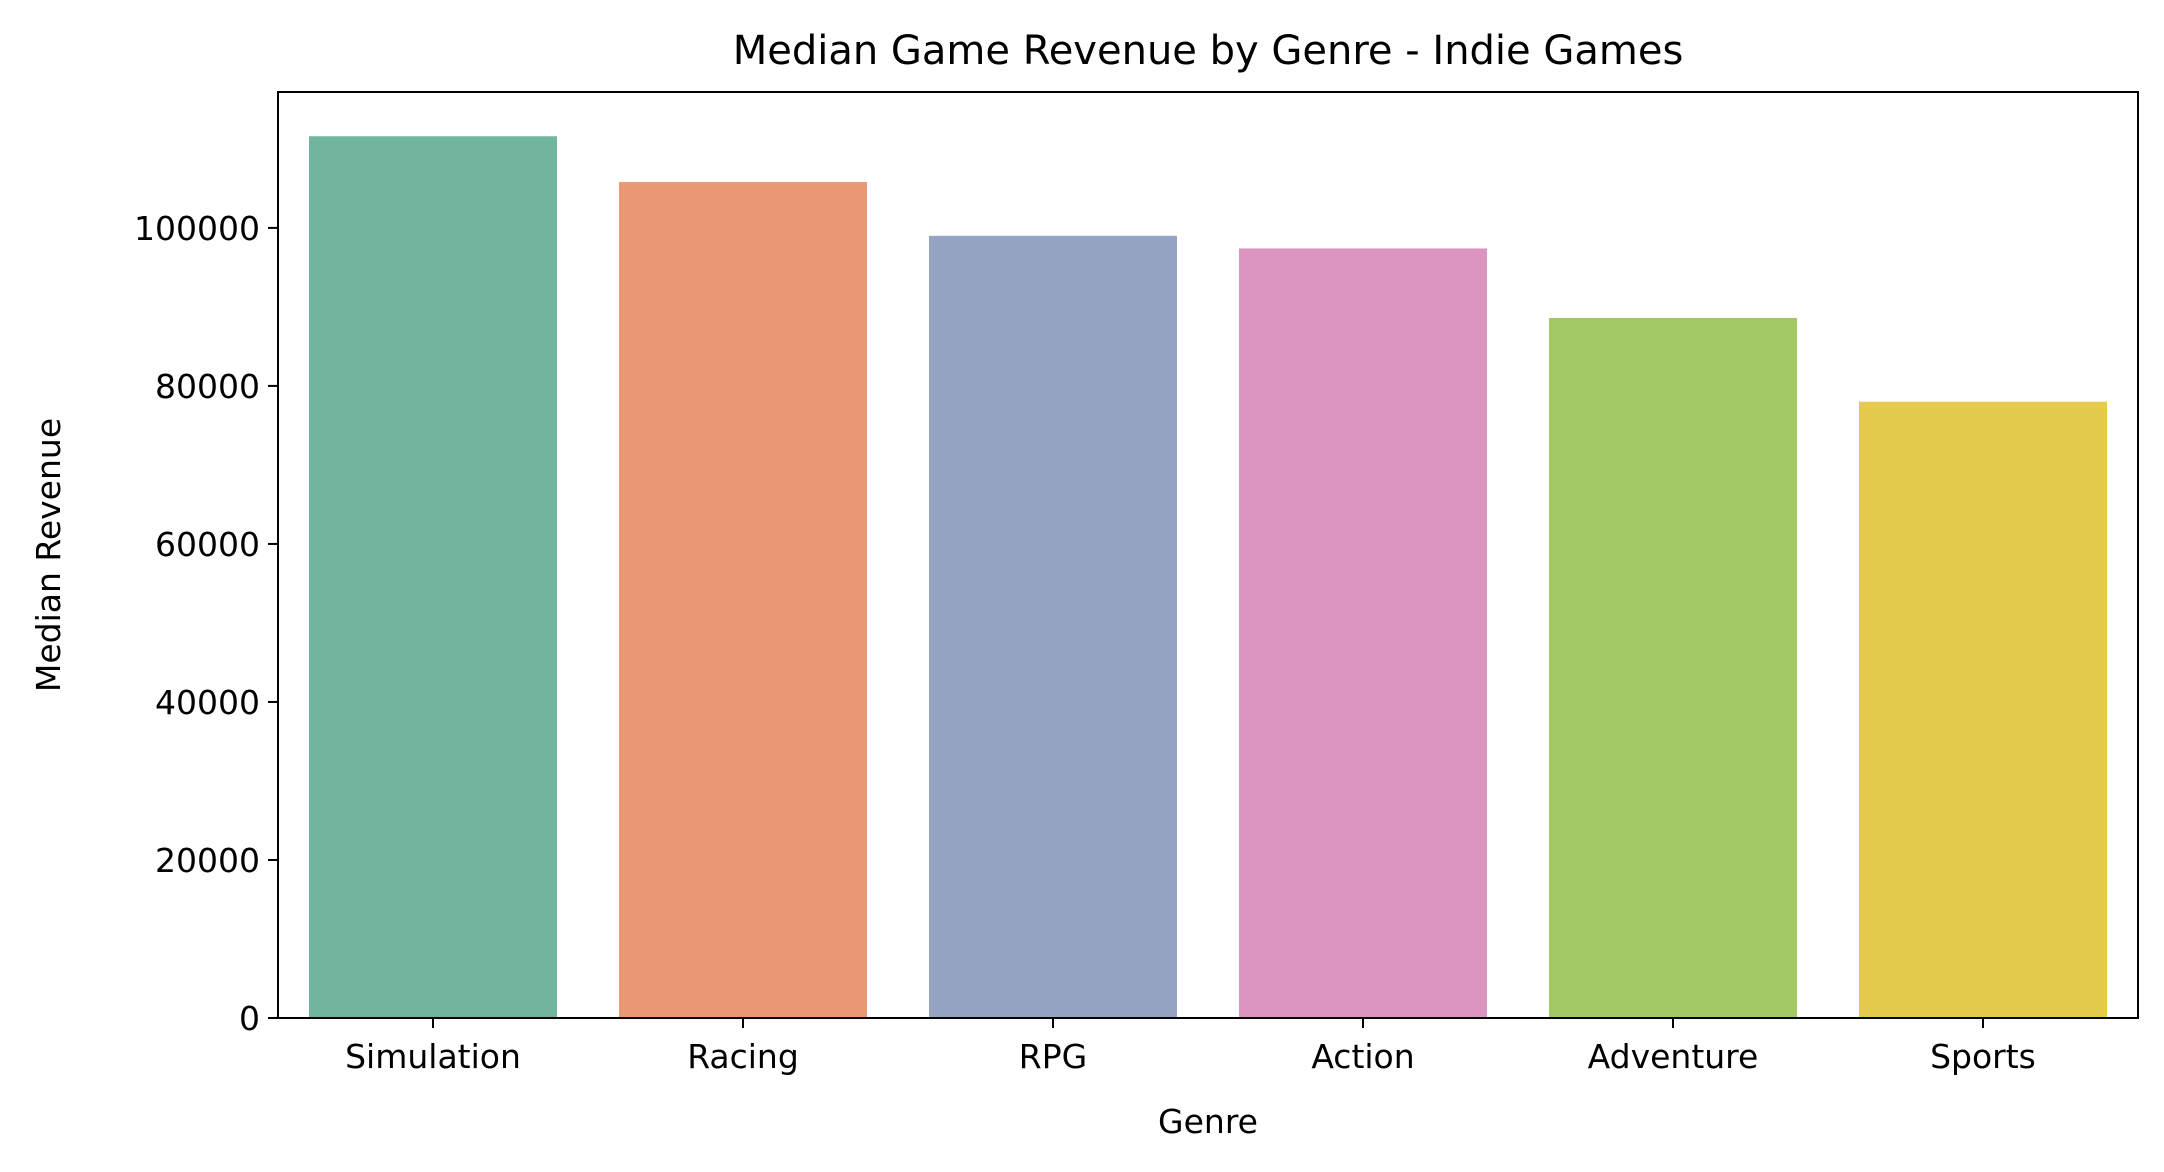 Image resolution: width=2164 pixels, height=1172 pixels. What do you see at coordinates (1053, 626) in the screenshot?
I see `bar-rpg` at bounding box center [1053, 626].